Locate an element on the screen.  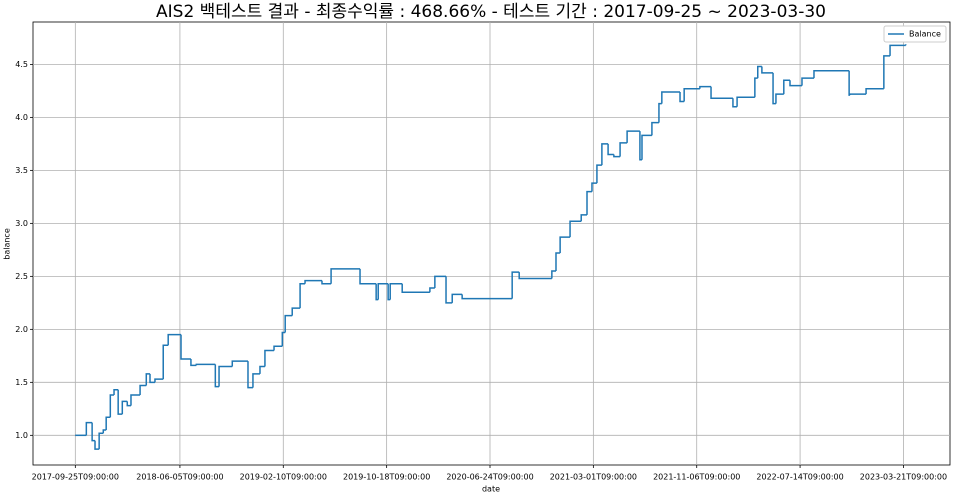
y-axis-label: balance is located at coordinates (7, 244).